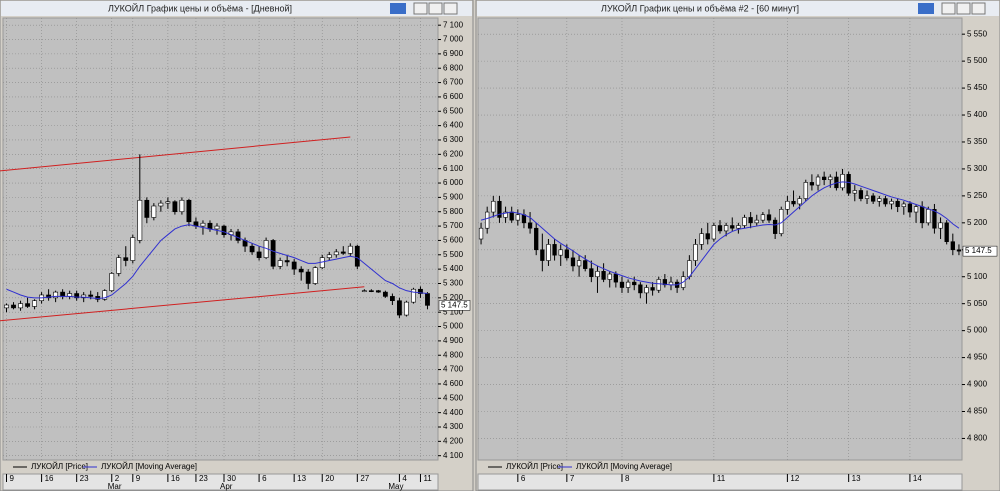 This screenshot has width=1000, height=491. Describe the element at coordinates (977, 438) in the screenshot. I see `y-tick-label: 4 800` at that location.